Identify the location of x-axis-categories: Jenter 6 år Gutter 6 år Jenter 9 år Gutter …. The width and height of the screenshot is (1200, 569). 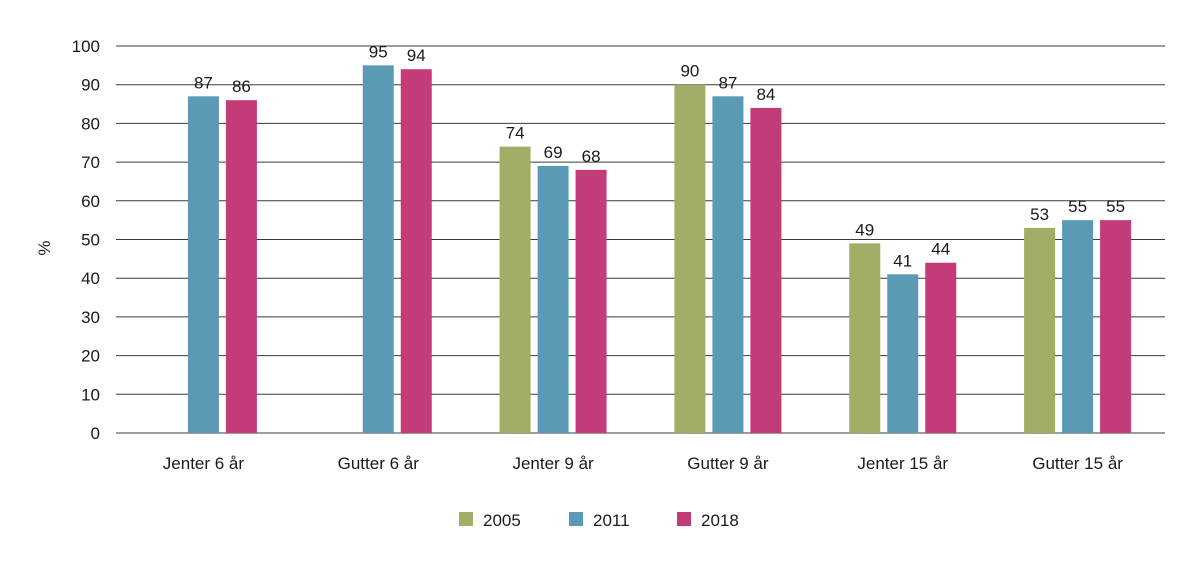
(643, 463).